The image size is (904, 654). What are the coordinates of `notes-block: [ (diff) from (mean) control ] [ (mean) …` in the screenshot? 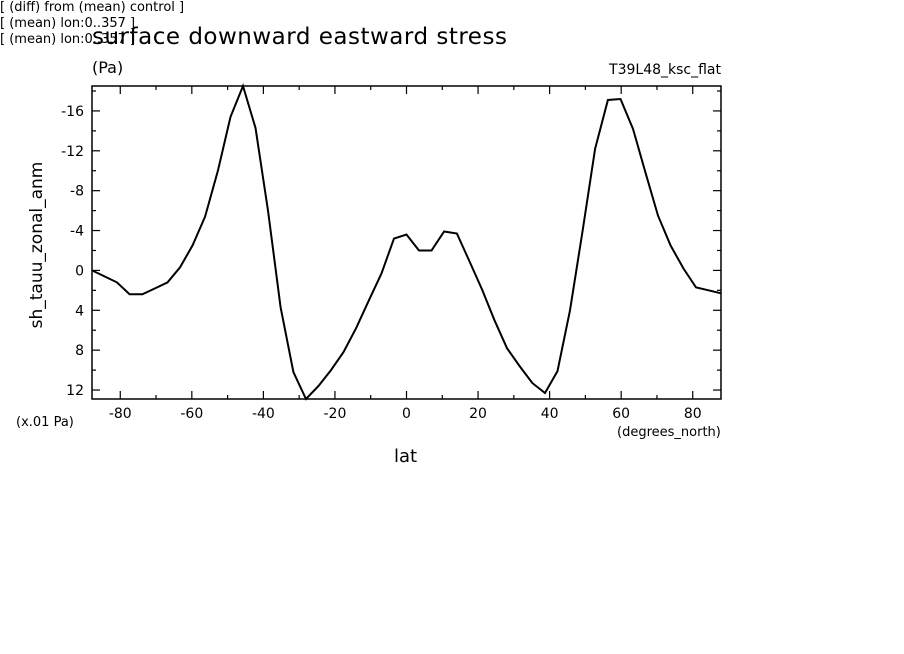 It's located at (452, 24).